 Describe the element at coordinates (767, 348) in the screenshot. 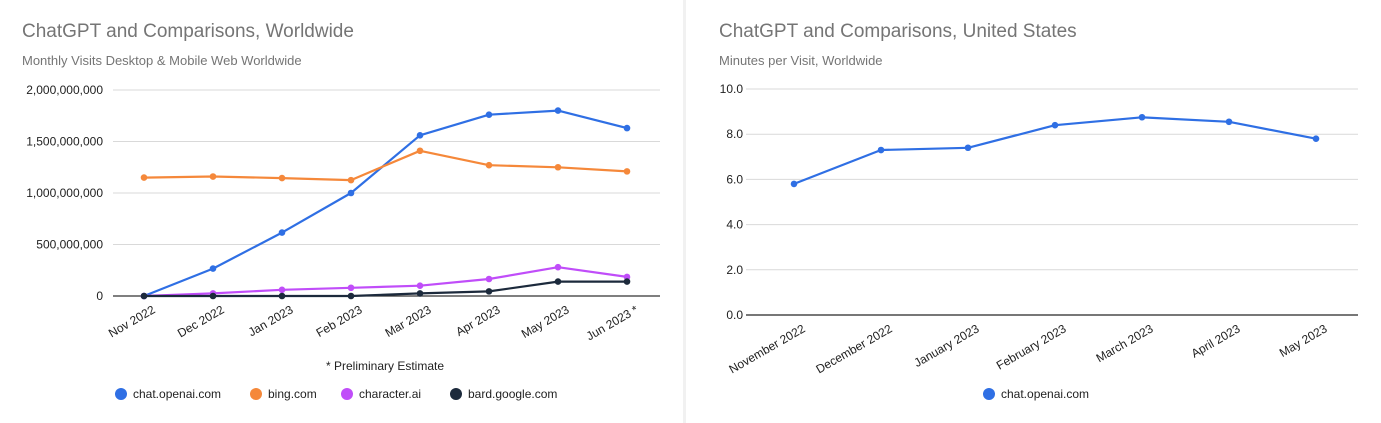

I see `x-tick-label: November 2022` at that location.